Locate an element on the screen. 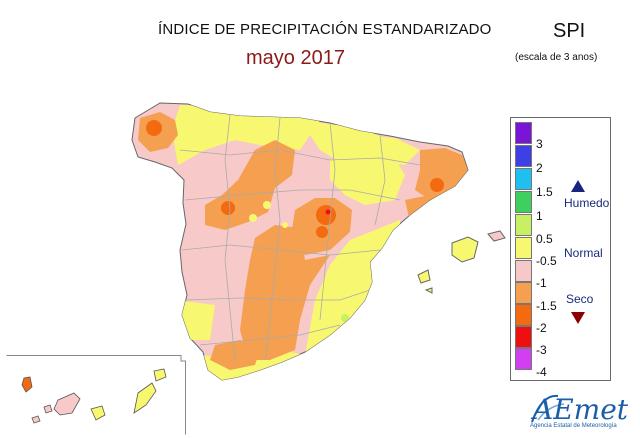 The width and height of the screenshot is (640, 438). legend-tick-2: 2 is located at coordinates (539, 168).